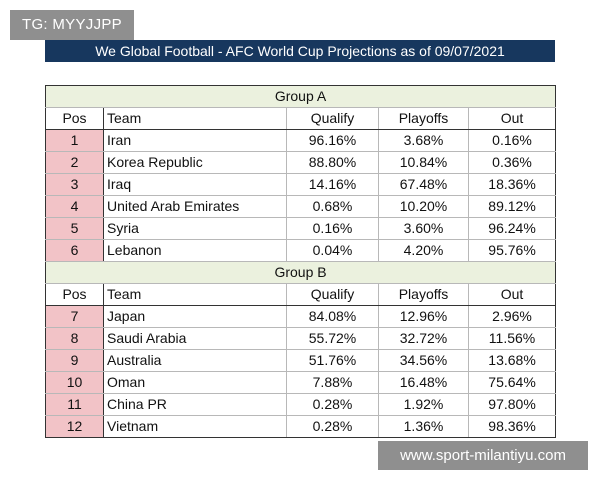 This screenshot has width=600, height=480. Describe the element at coordinates (332, 206) in the screenshot. I see `qualify-cell: 0.68%` at that location.